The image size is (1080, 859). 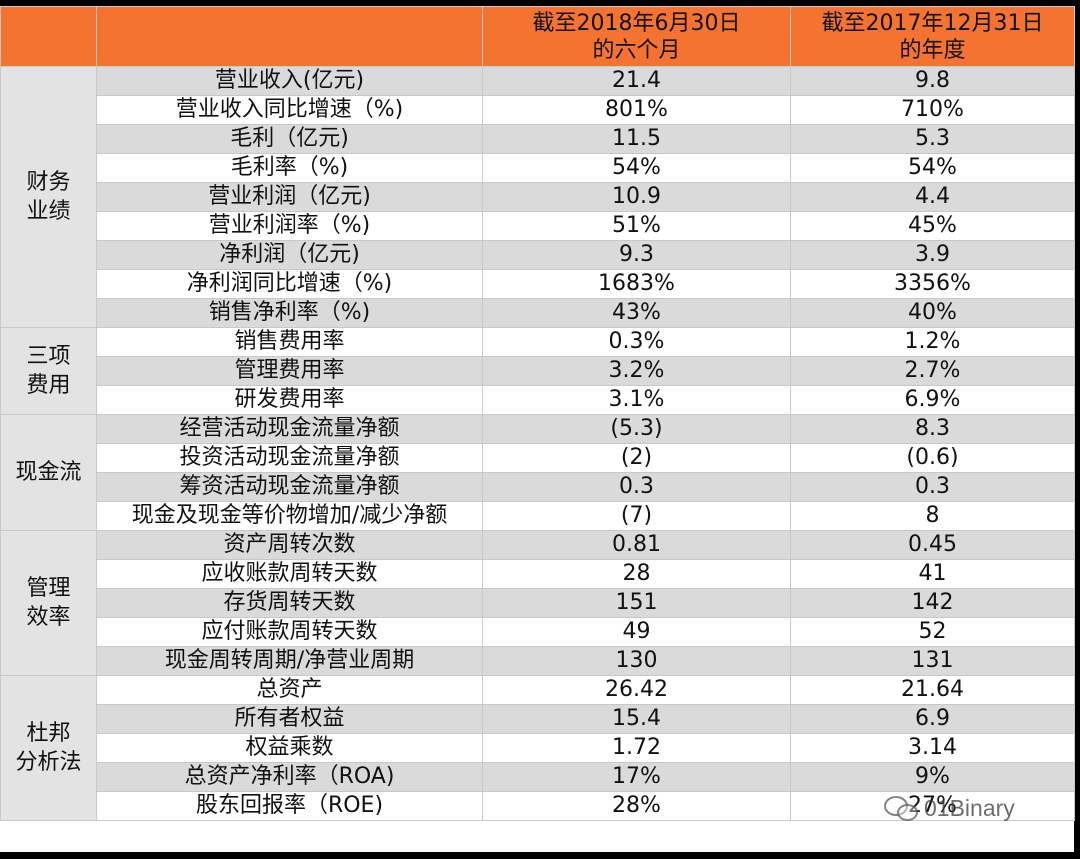 What do you see at coordinates (636, 81) in the screenshot?
I see `value-2018-cell: 21.4` at bounding box center [636, 81].